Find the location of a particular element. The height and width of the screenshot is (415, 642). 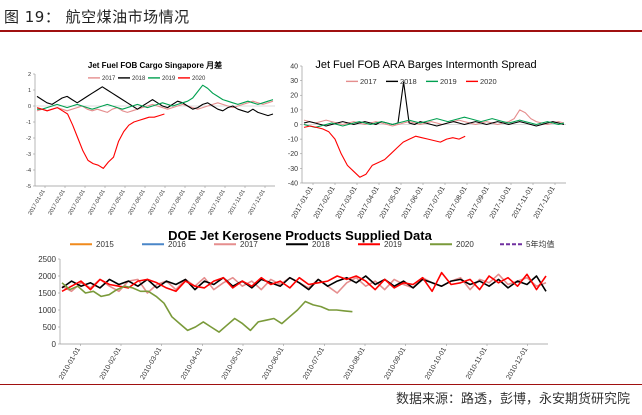

y-tick-label: -3 is located at coordinates (28, 155).